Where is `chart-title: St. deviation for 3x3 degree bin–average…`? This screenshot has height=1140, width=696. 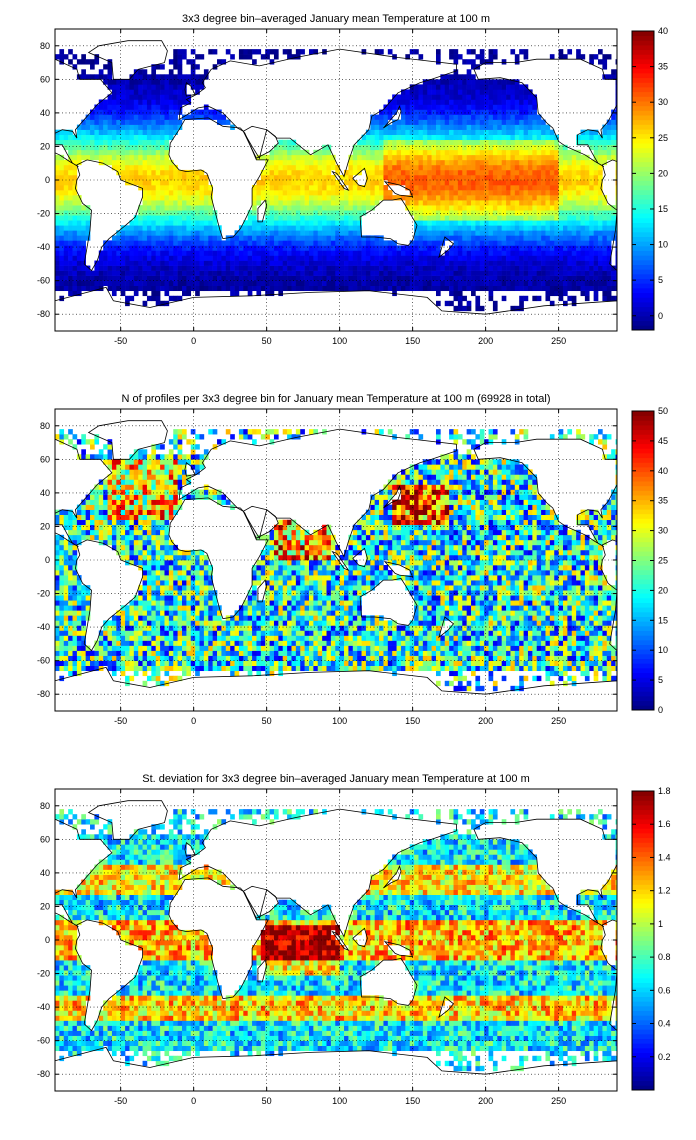
chart-title: St. deviation for 3x3 degree bin–average… is located at coordinates (335, 779).